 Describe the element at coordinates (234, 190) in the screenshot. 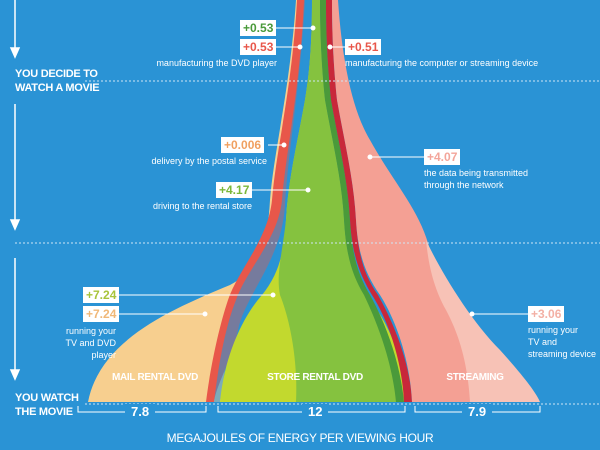

I see `badge-driving: +4.17` at that location.